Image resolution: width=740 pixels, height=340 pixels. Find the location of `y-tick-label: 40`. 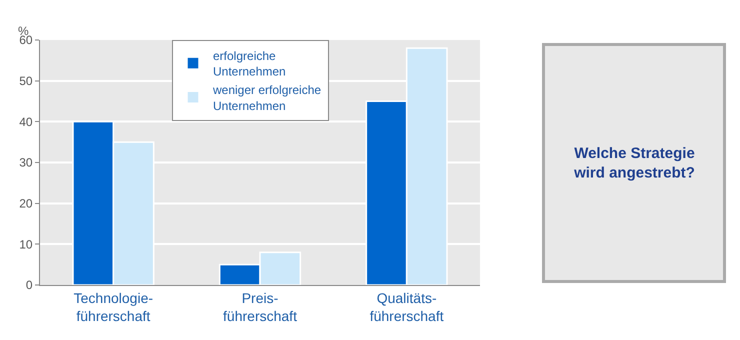

y-tick-label: 40 is located at coordinates (26, 121).